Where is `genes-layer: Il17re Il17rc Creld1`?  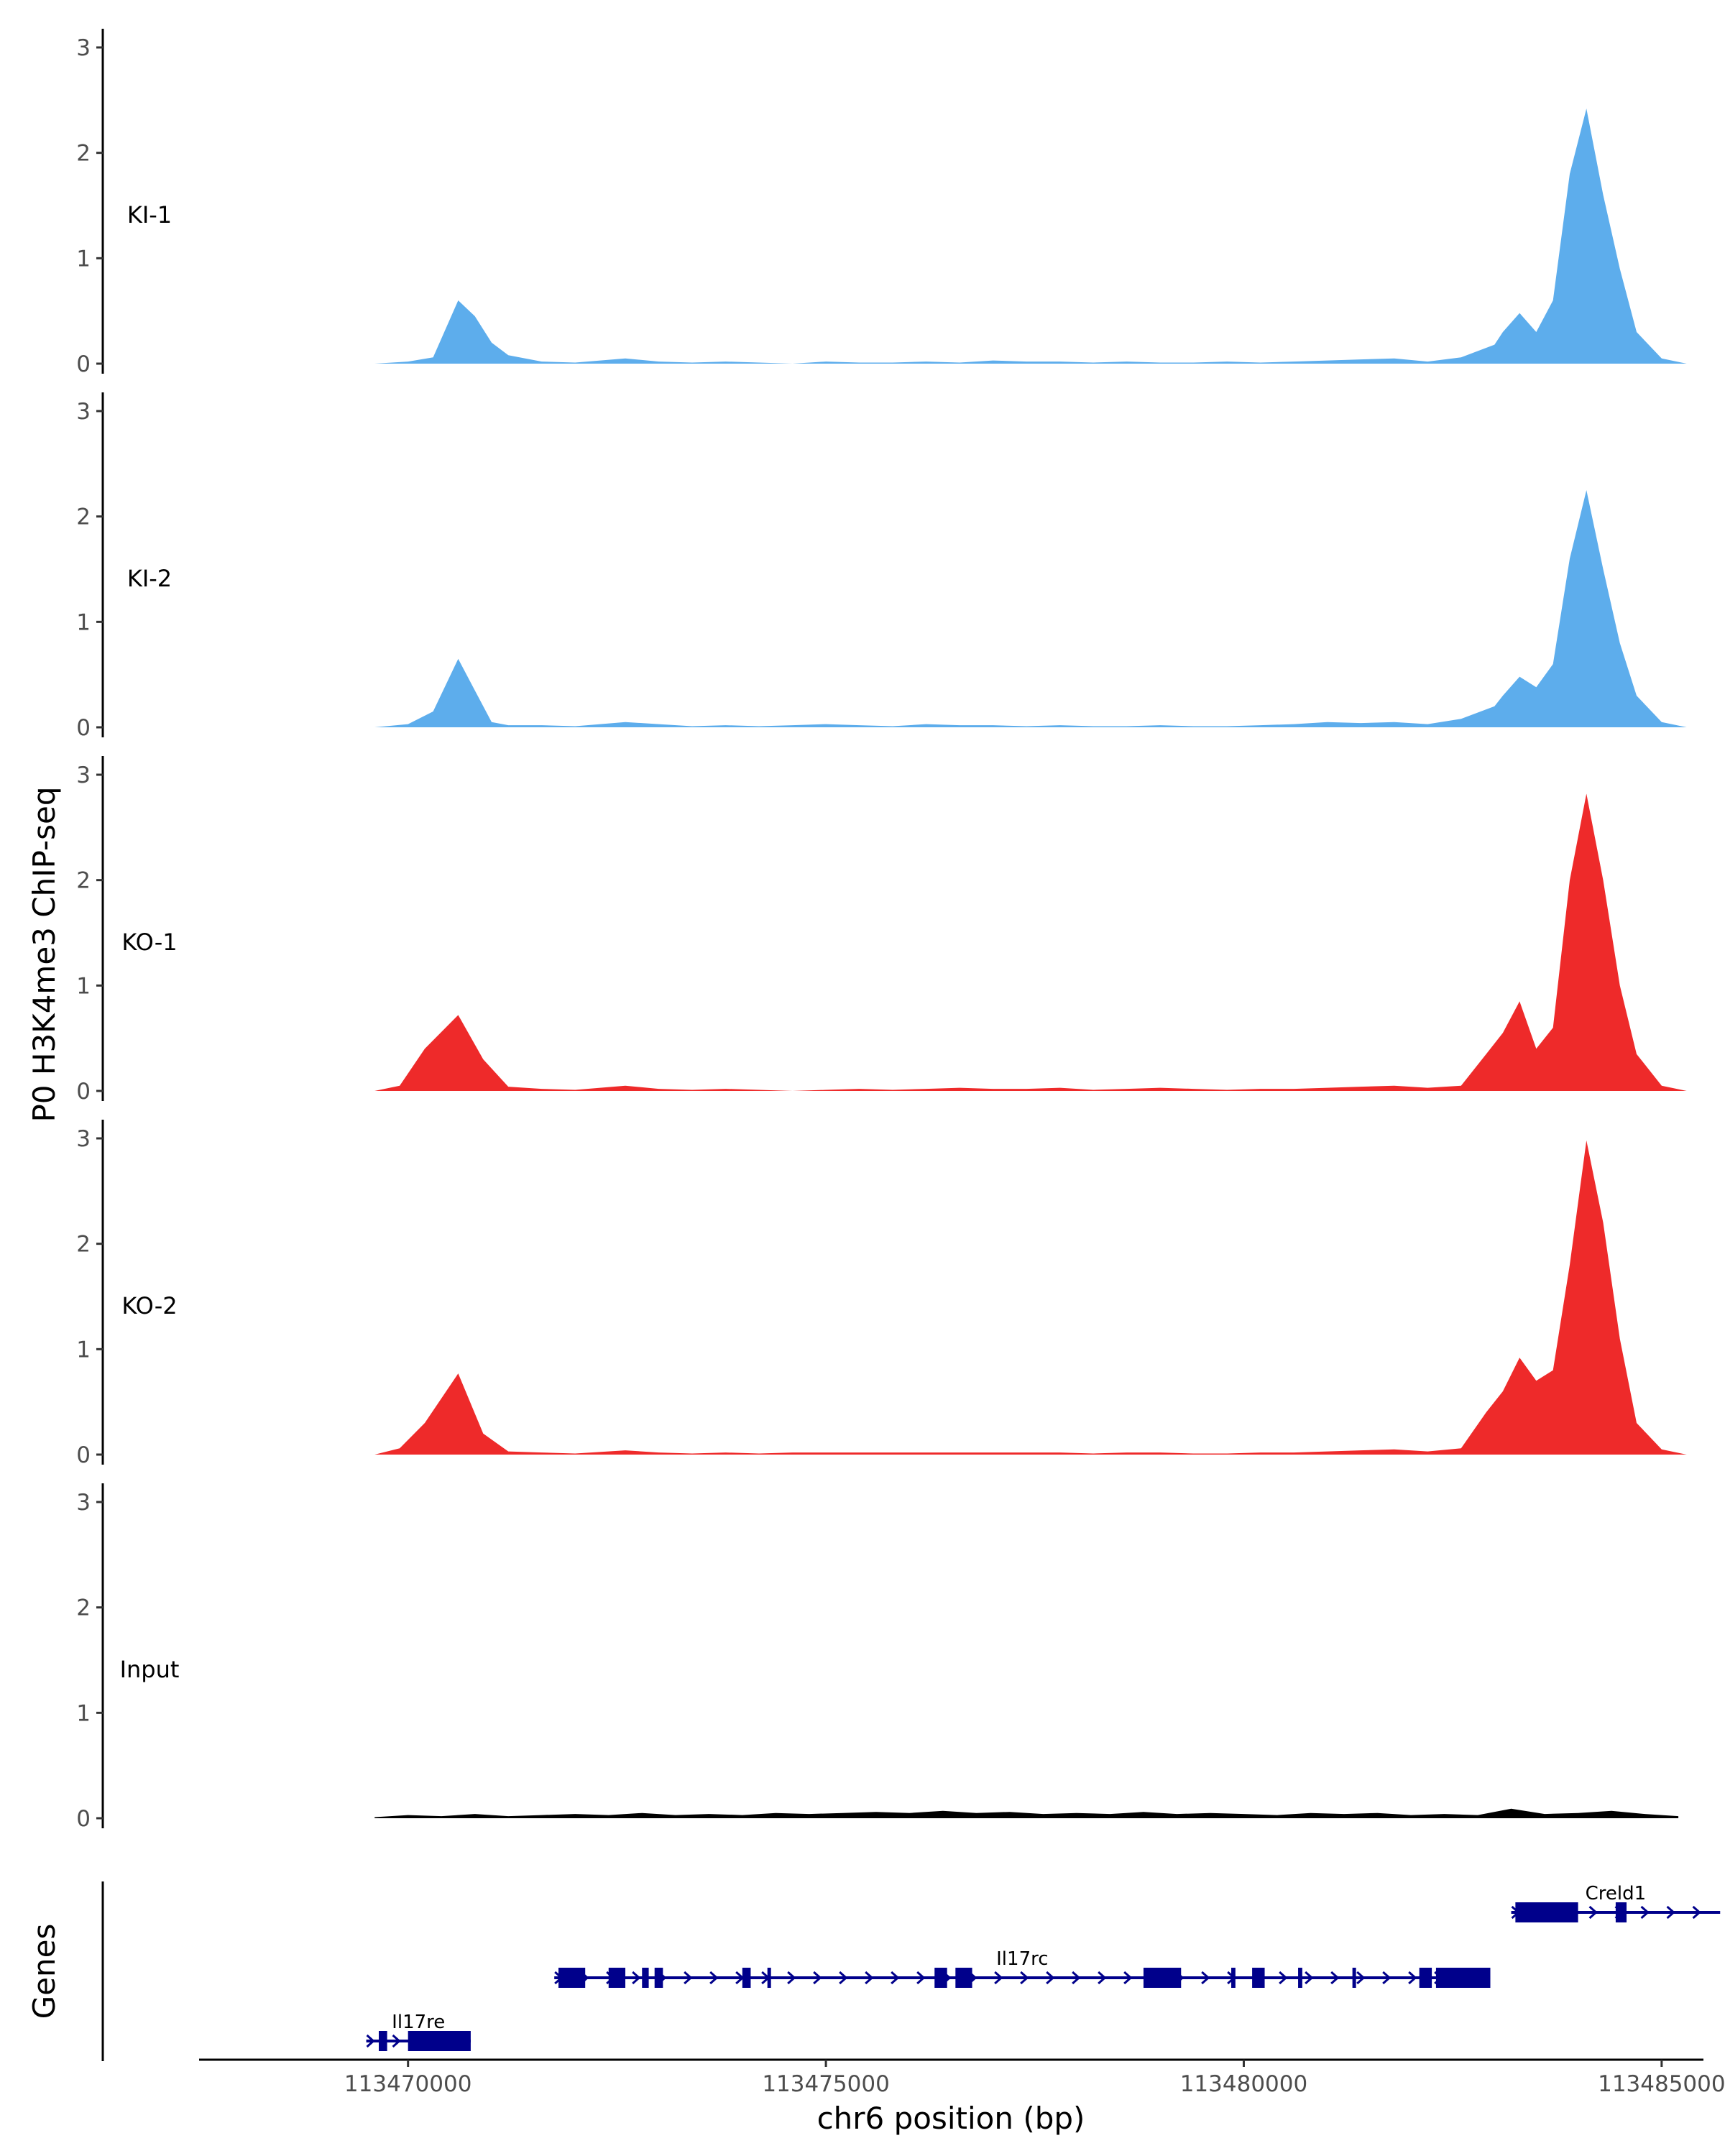
genes-layer: Il17re Il17rc Creld1 is located at coordinates (1043, 1967).